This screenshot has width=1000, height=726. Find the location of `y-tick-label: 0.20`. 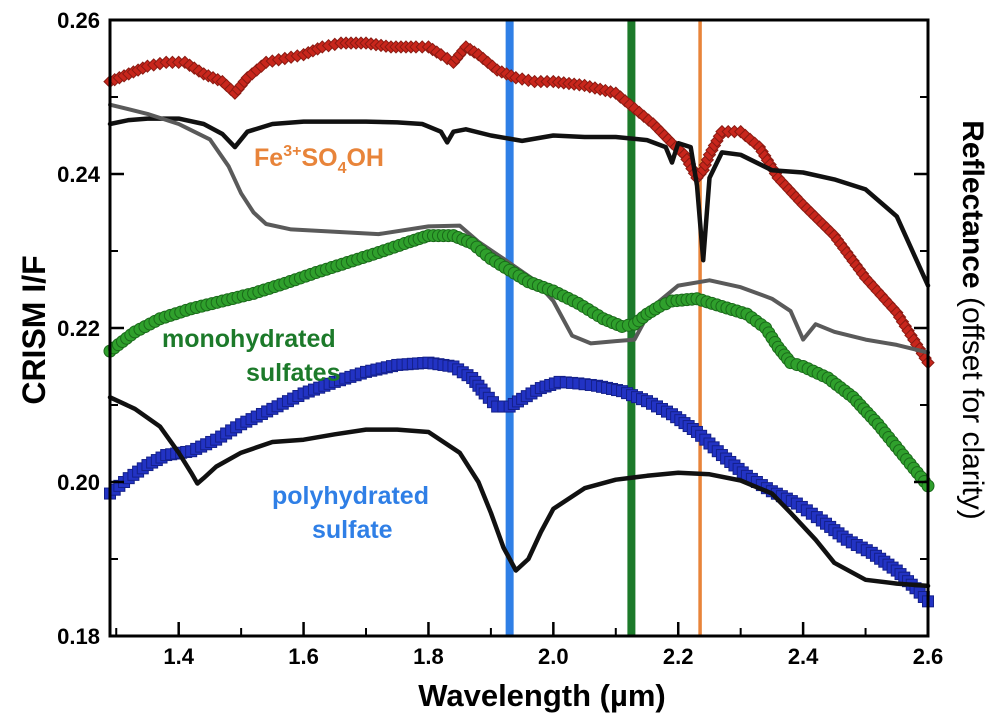

y-tick-label: 0.20 is located at coordinates (78, 482).